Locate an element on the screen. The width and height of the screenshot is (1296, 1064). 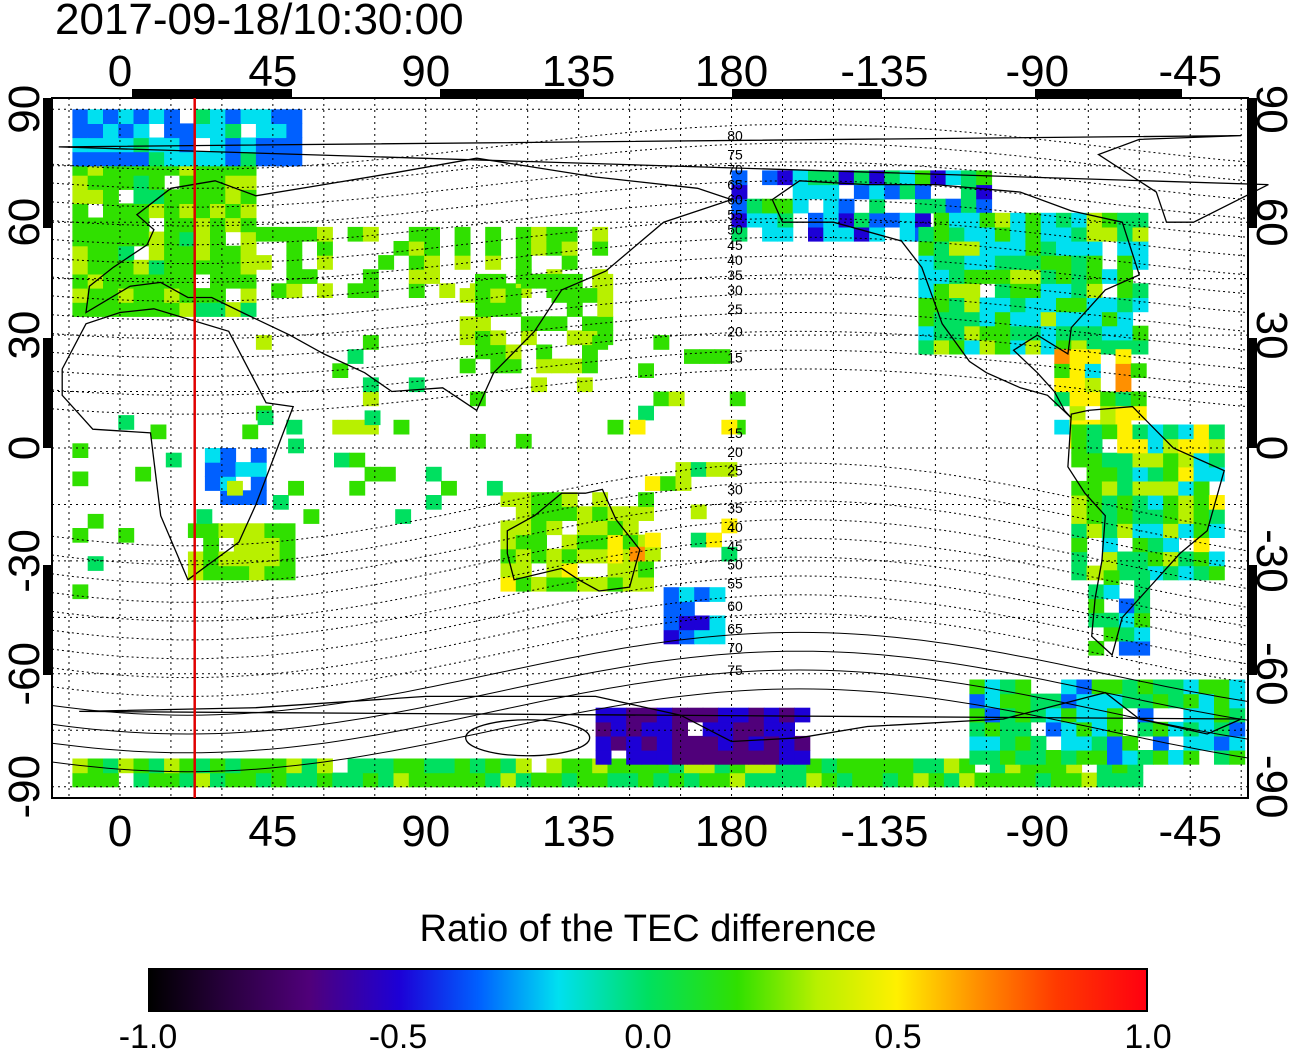
frame-band is located at coordinates (47, 163).